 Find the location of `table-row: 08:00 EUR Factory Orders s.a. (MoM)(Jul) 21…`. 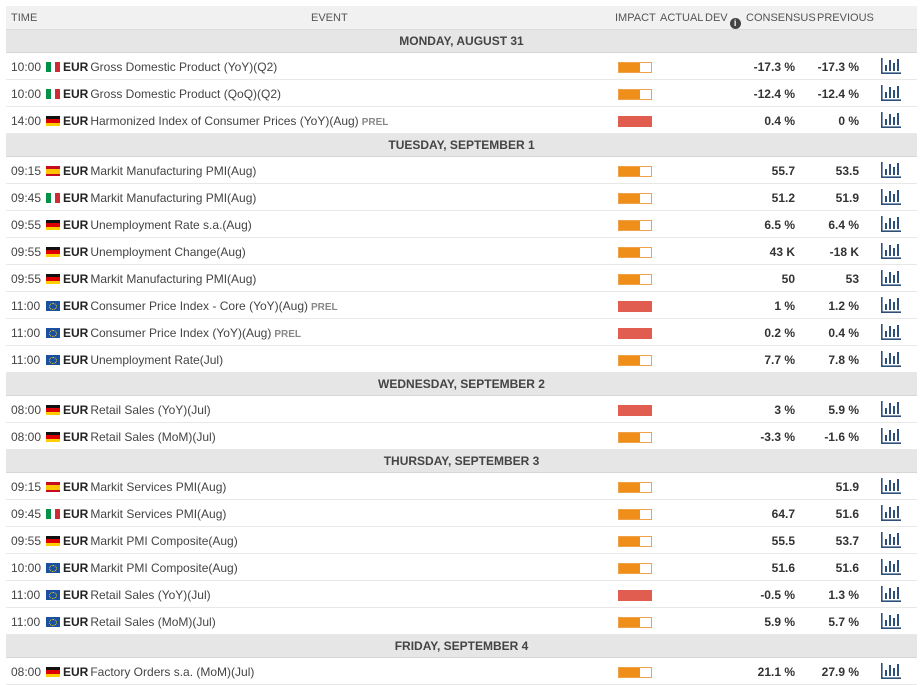

table-row: 08:00 EUR Factory Orders s.a. (MoM)(Jul) 21… is located at coordinates (461, 671).